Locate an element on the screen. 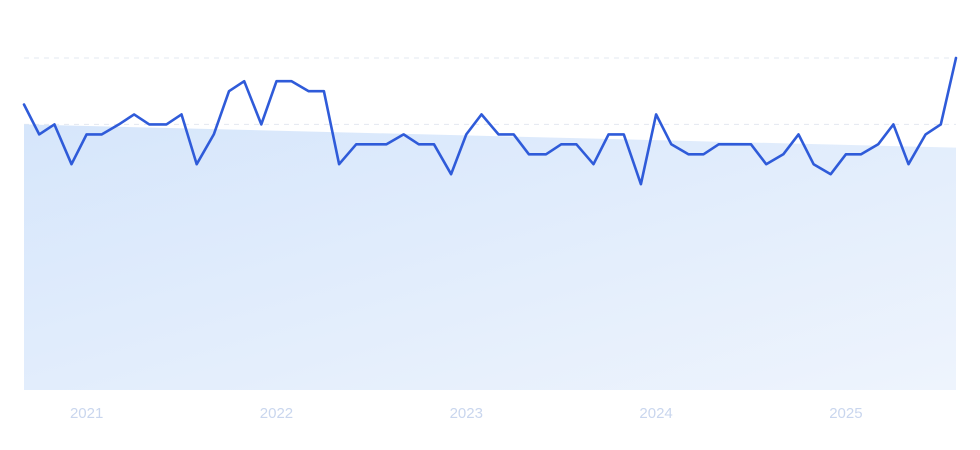  x-tick-label: 2025 is located at coordinates (845, 413).